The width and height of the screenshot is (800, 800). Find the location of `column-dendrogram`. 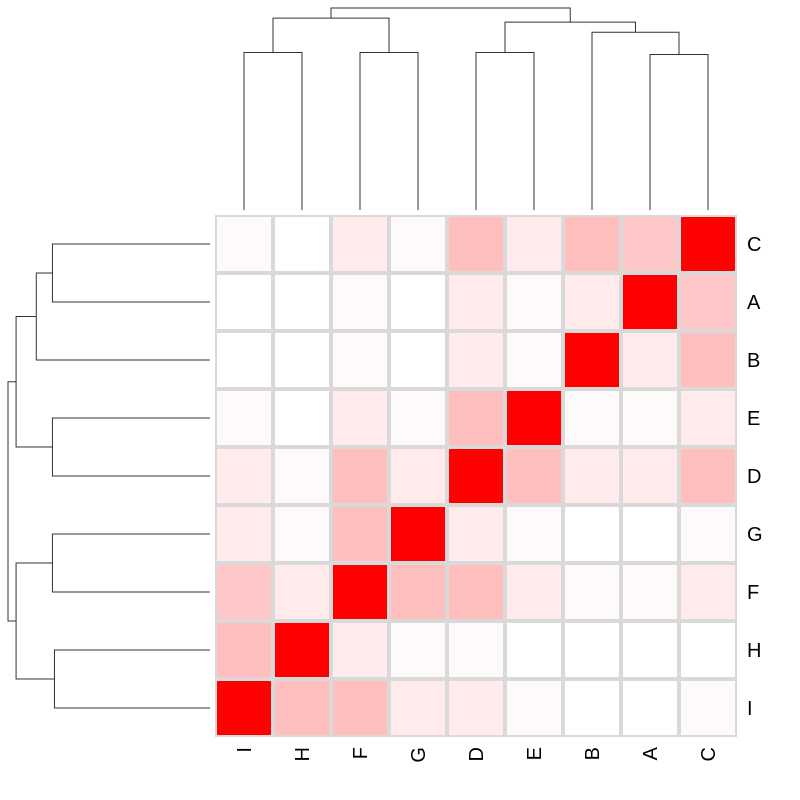

column-dendrogram is located at coordinates (476, 108).